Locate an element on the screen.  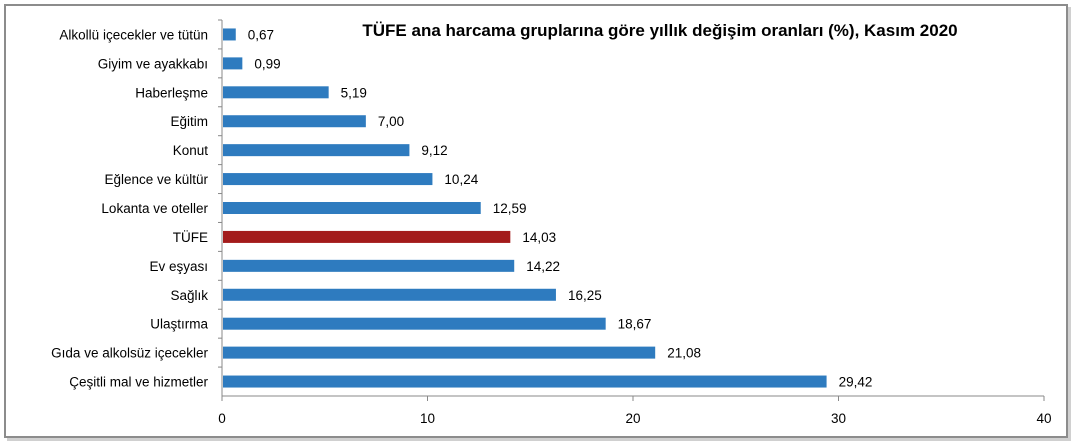
category-label: Lokanta ve oteller is located at coordinates (154, 208).